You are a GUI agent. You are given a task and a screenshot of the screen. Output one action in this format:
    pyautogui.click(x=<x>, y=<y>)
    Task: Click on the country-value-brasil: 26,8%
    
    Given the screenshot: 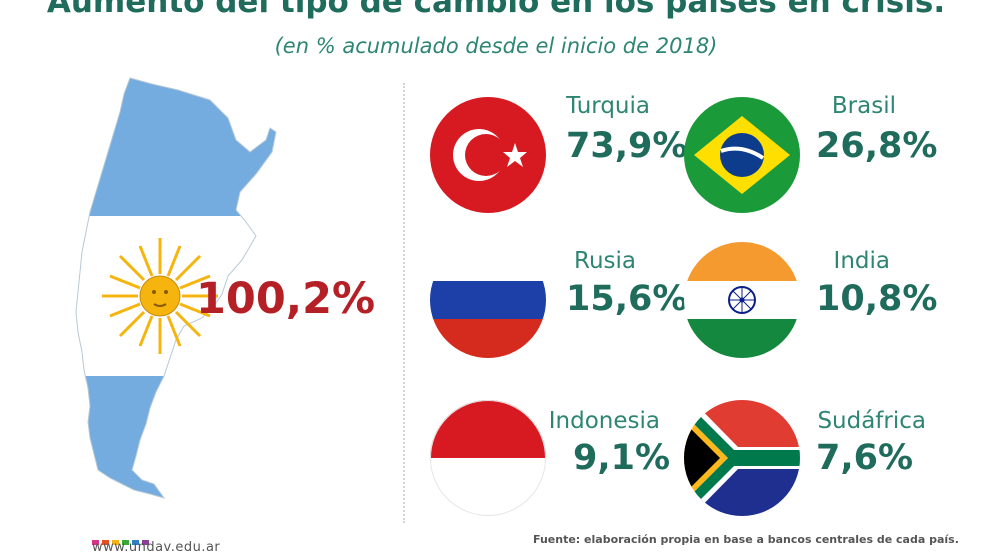 What is the action you would take?
    pyautogui.click(x=877, y=146)
    